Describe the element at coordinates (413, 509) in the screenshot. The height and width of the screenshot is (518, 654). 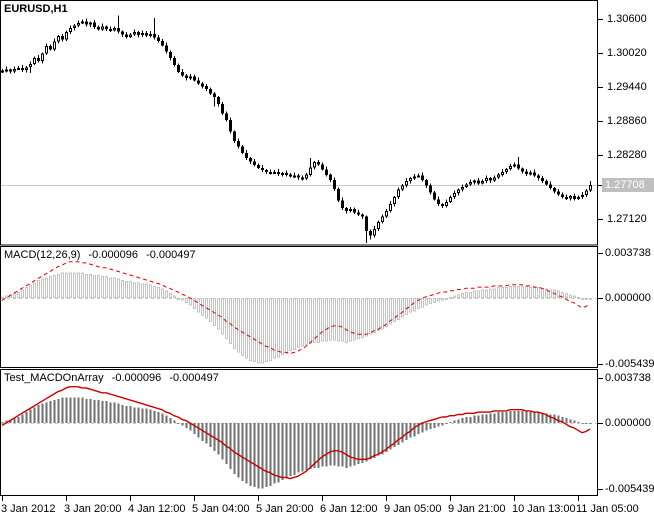
I see `date-axis-label: 9 Jan 05:00` at that location.